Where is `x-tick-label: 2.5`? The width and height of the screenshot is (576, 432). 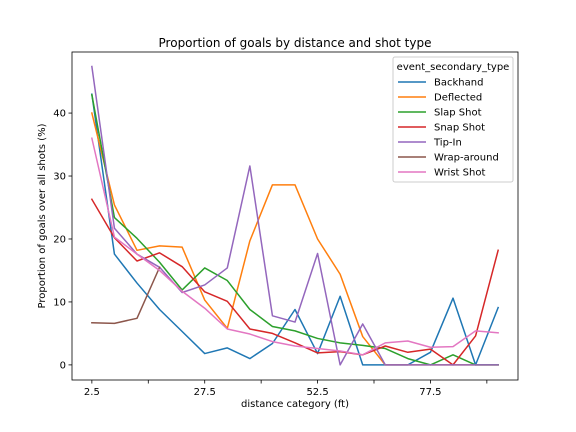
x-tick-label: 2.5 is located at coordinates (92, 392).